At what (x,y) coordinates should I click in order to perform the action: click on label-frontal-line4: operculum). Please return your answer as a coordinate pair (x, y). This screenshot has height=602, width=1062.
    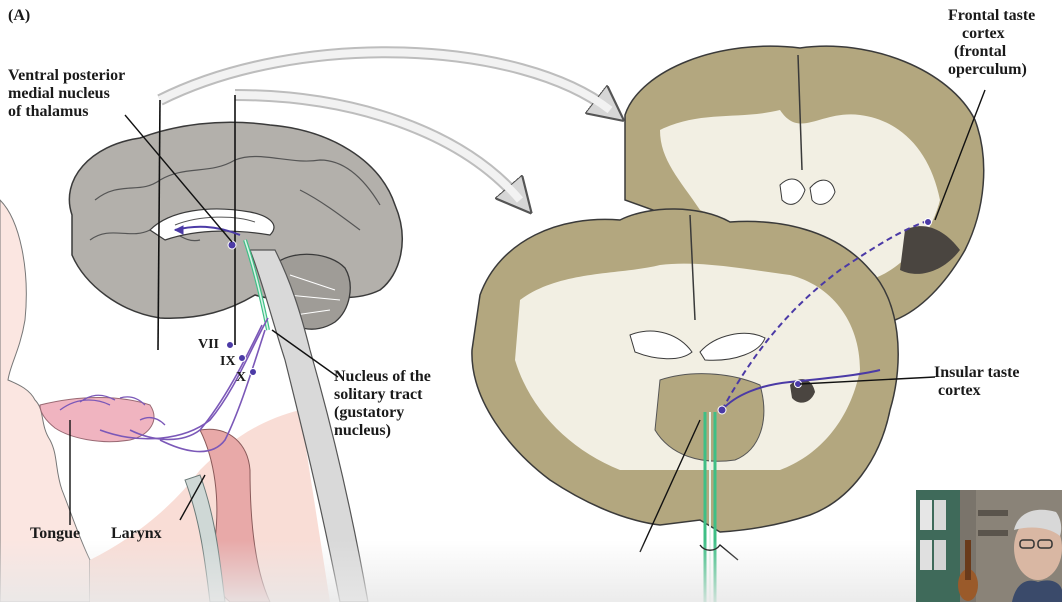
    Looking at the image, I should click on (987, 69).